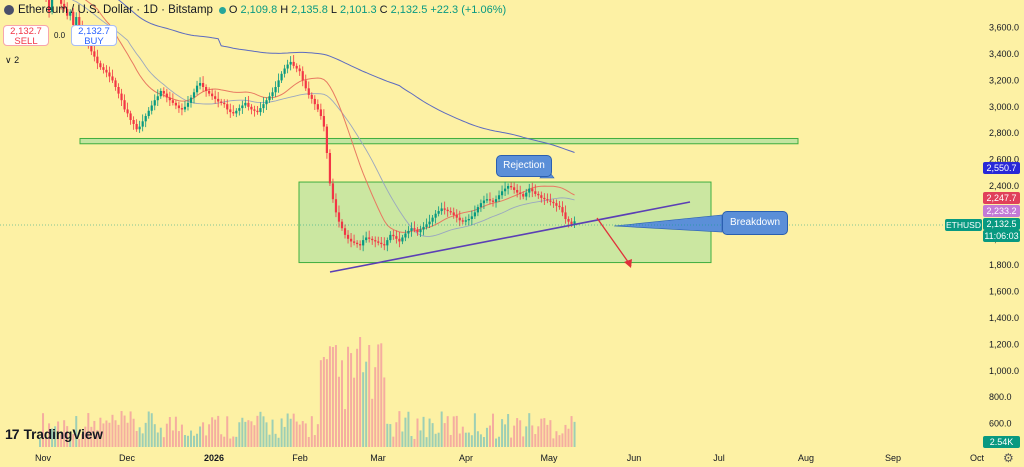 This screenshot has width=1024, height=467. I want to click on breakdown-callout: Breakdown, so click(755, 223).